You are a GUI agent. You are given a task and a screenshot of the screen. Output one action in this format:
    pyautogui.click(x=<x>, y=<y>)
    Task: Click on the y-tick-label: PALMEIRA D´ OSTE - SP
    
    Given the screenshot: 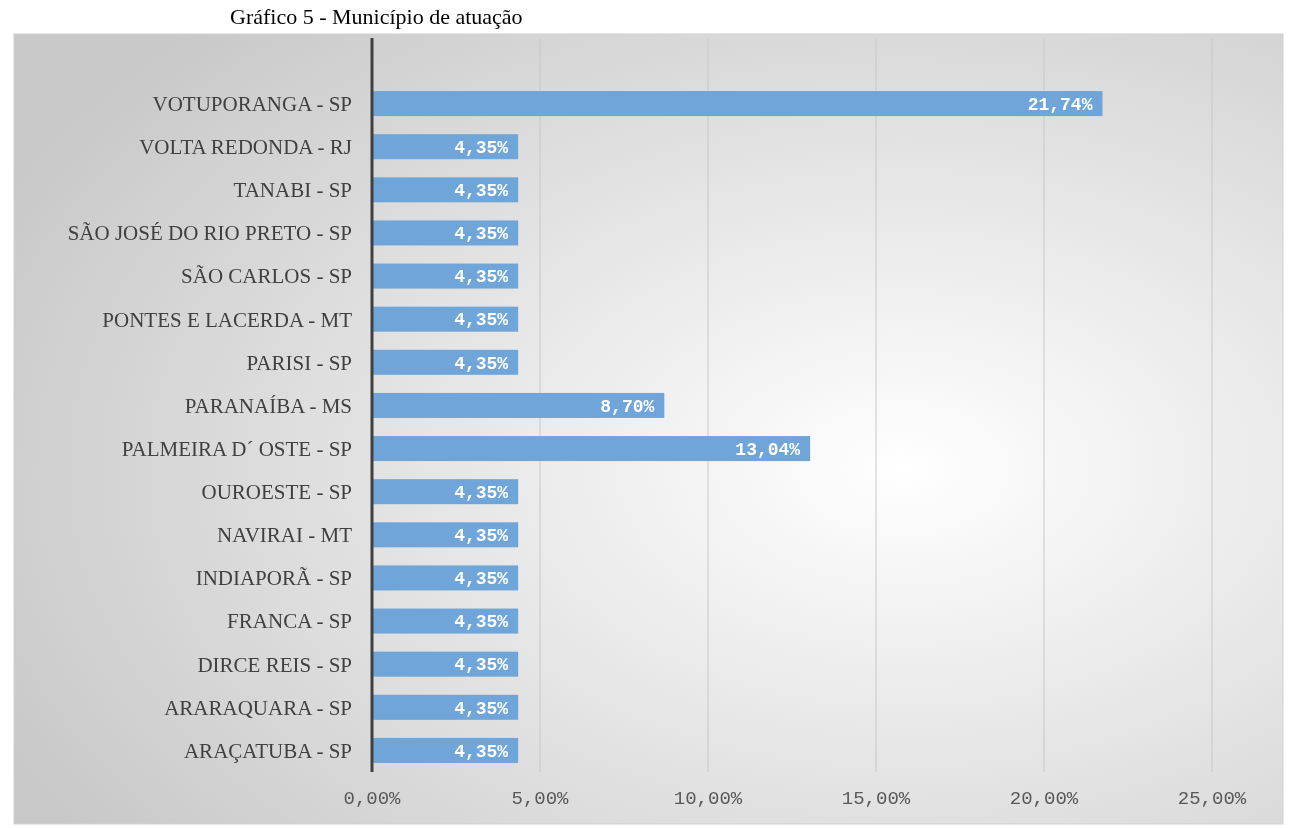 What is the action you would take?
    pyautogui.click(x=236, y=448)
    